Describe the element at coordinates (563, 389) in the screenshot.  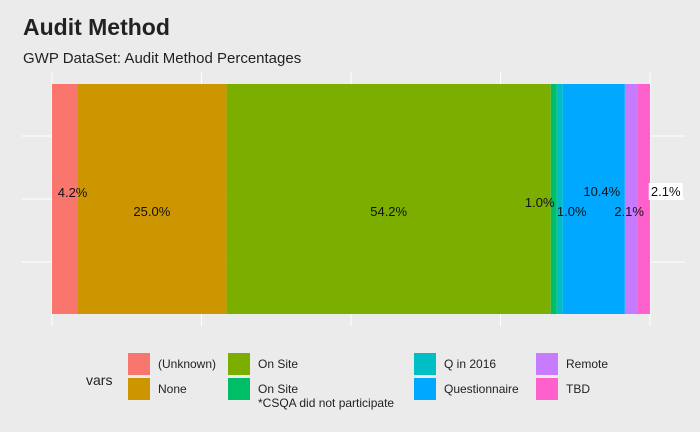
I see `legend-item-7: TBD` at that location.